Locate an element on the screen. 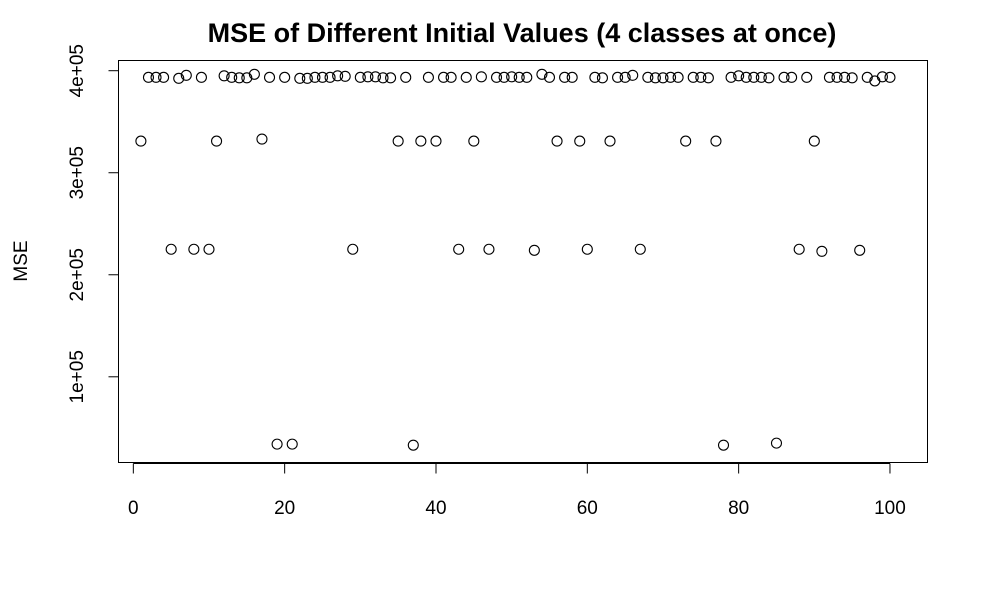 This screenshot has width=988, height=610. y-tick-label: 1e+05 is located at coordinates (77, 376).